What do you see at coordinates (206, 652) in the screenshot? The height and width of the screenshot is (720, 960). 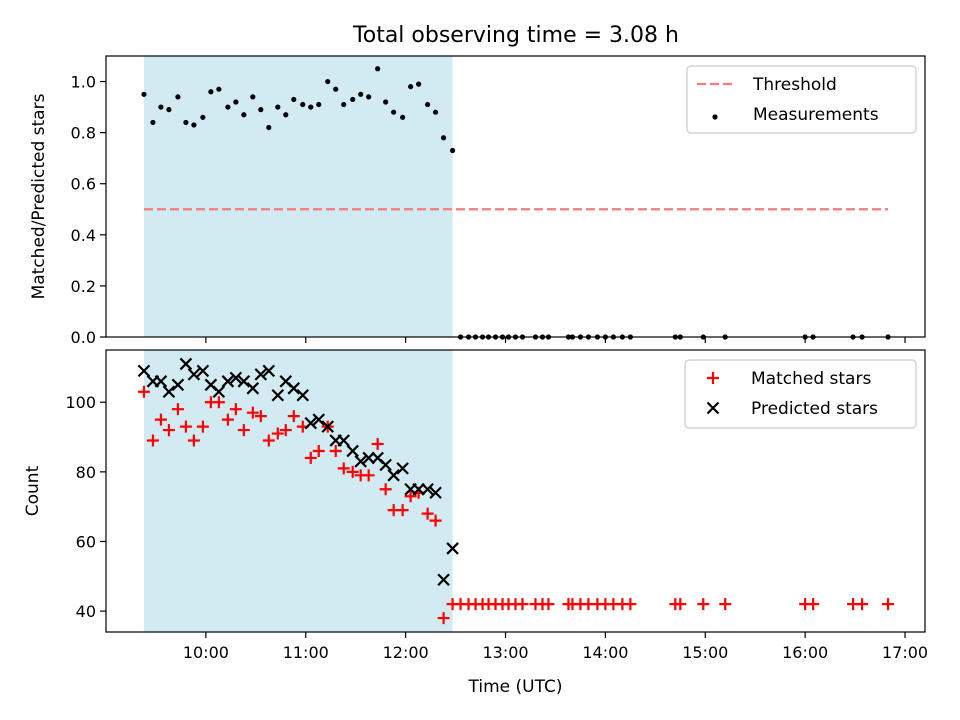 I see `x-tick-label: 10:00` at bounding box center [206, 652].